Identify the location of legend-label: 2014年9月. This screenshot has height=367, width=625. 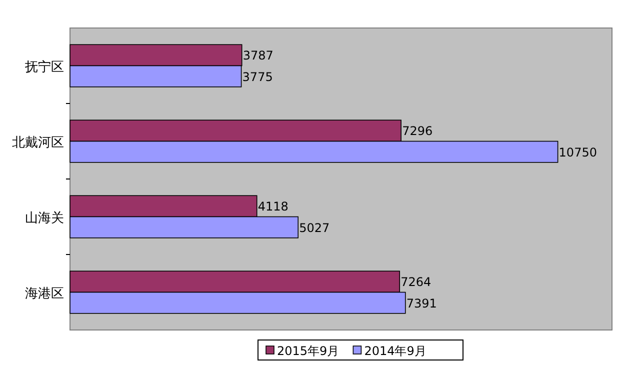
(395, 351).